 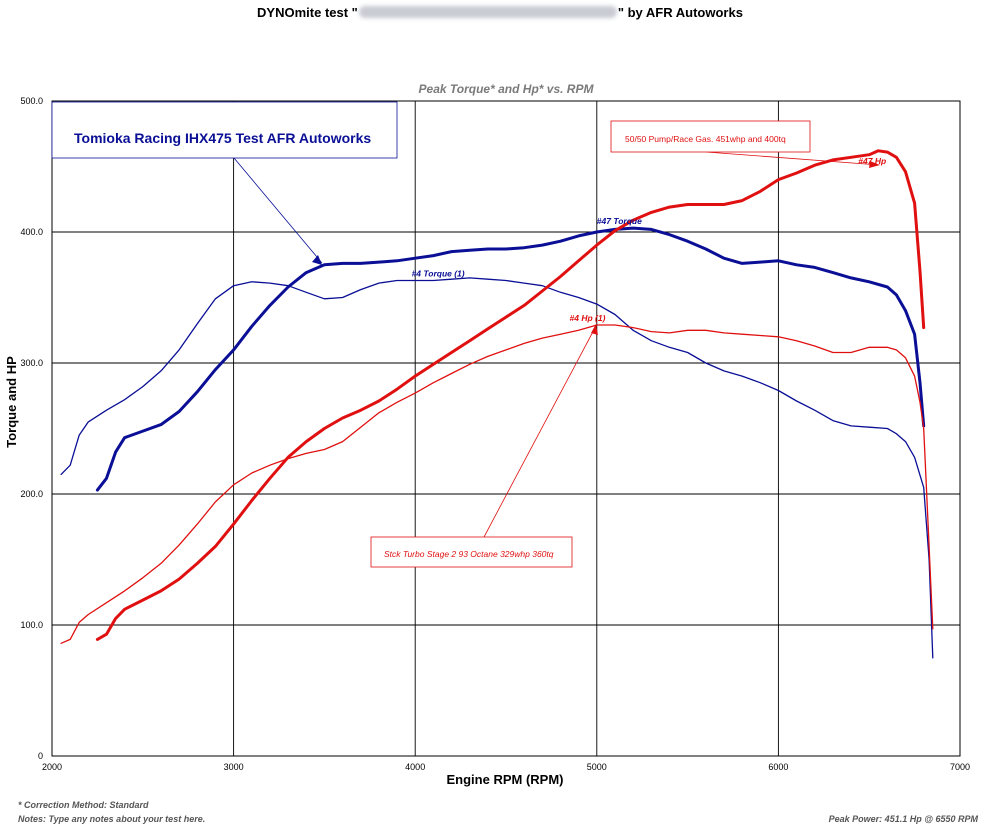 I want to click on x-tick-label: 2000, so click(x=52, y=767).